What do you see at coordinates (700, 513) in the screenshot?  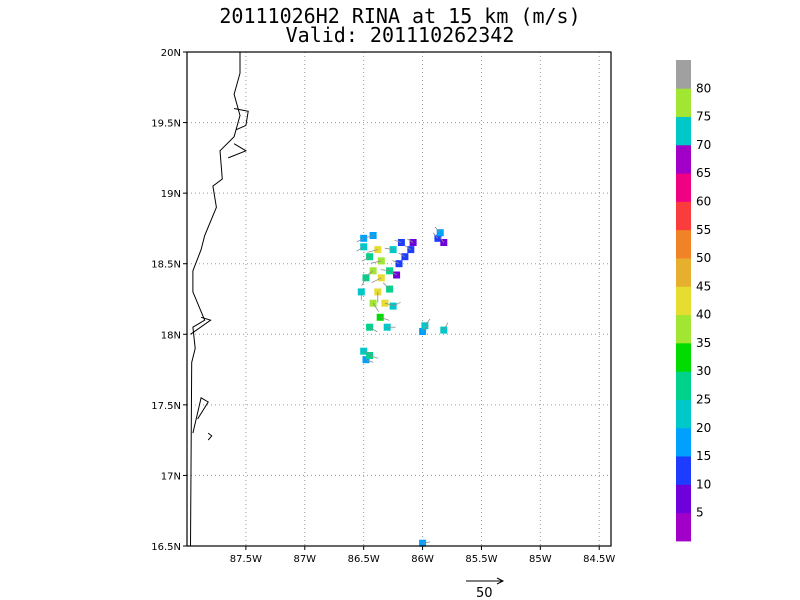 I see `colorbar-label: 5` at bounding box center [700, 513].